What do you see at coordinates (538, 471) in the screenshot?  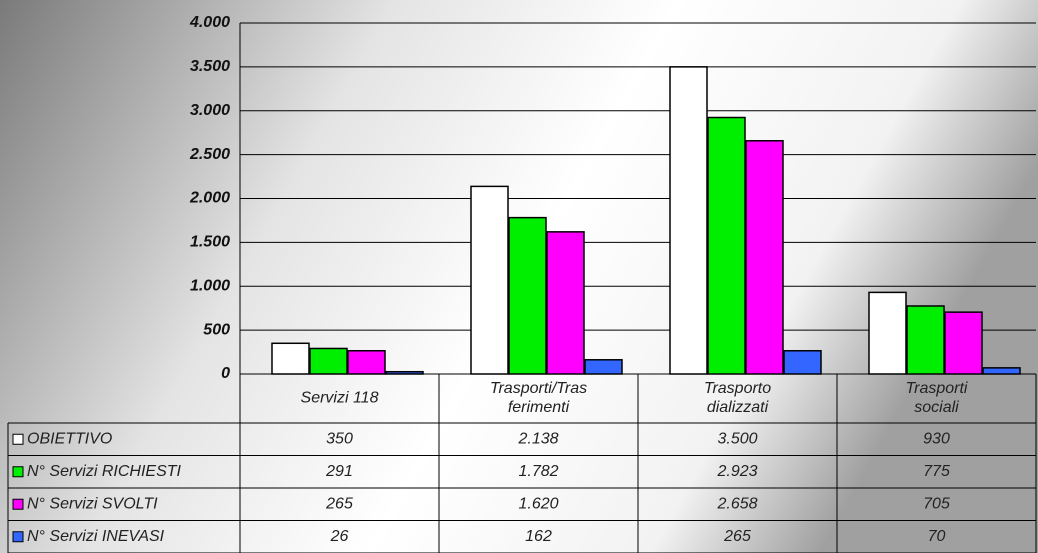 I see `table-value: 1.782` at bounding box center [538, 471].